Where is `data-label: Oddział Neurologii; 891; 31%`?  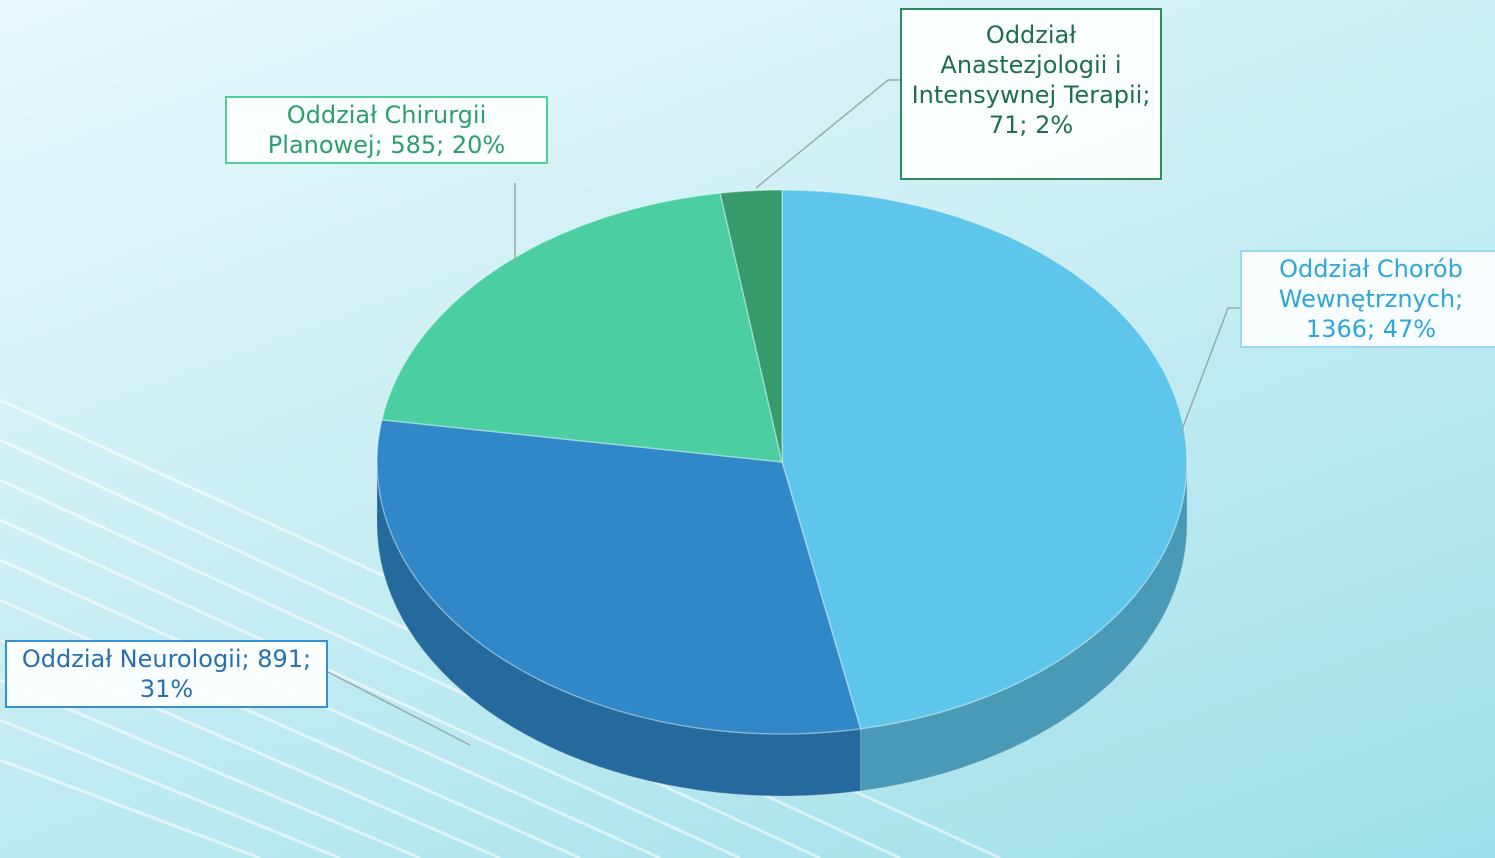
data-label: Oddział Neurologii; 891; 31% is located at coordinates (166, 674).